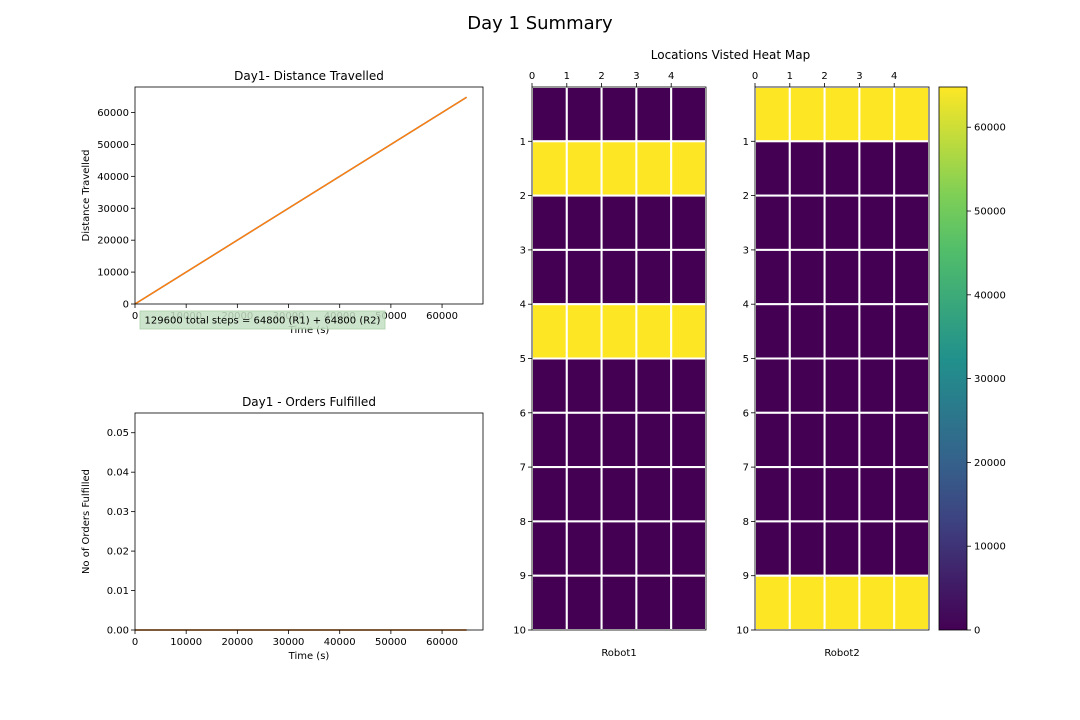 The image size is (1080, 720). What do you see at coordinates (340, 642) in the screenshot?
I see `x-tick-label: 40000` at bounding box center [340, 642].